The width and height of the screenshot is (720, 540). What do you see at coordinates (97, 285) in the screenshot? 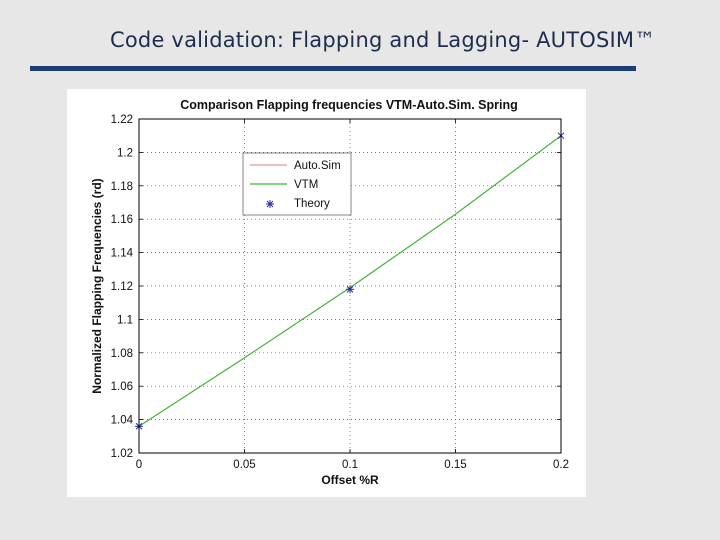
I see `y-axis-label: Normalized Flapping Frequencies (rd)` at bounding box center [97, 285].